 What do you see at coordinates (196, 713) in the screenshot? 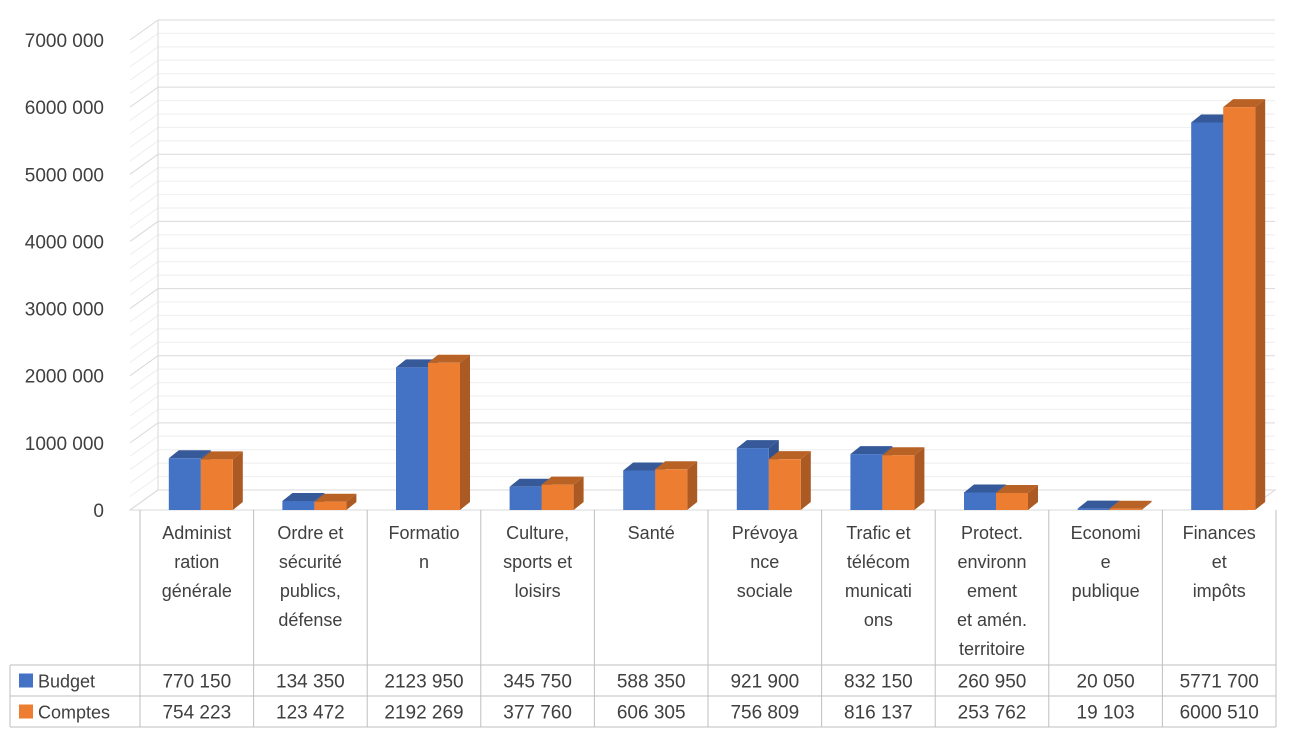
I see `data-table-value: 754 223` at bounding box center [196, 713].